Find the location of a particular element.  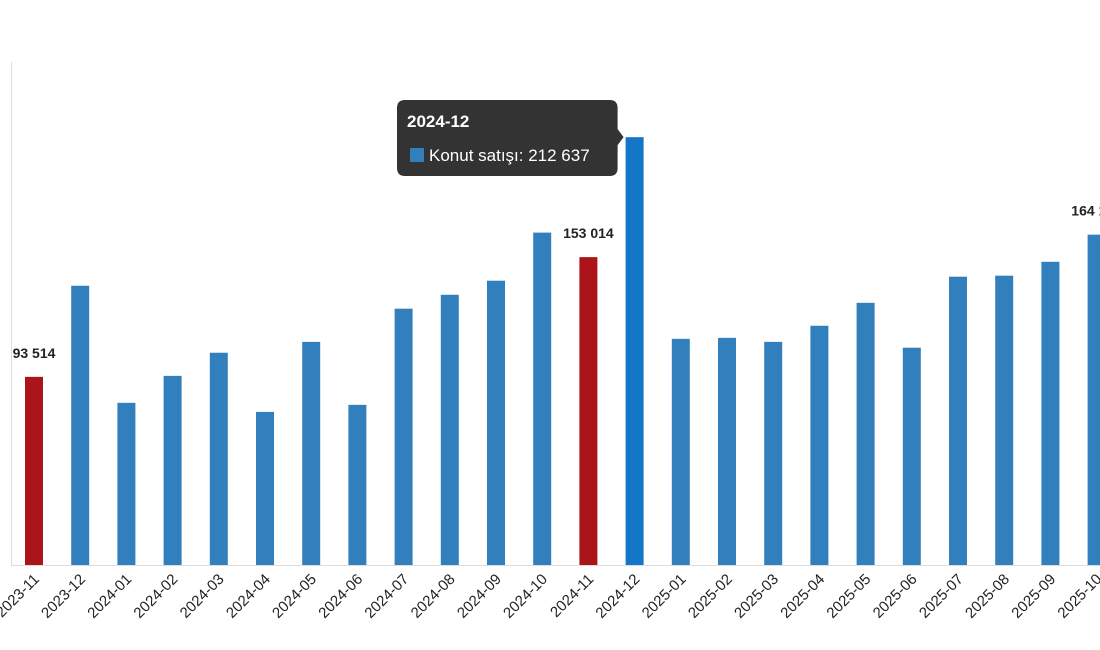

tooltip-title: 2024-12 is located at coordinates (438, 121).